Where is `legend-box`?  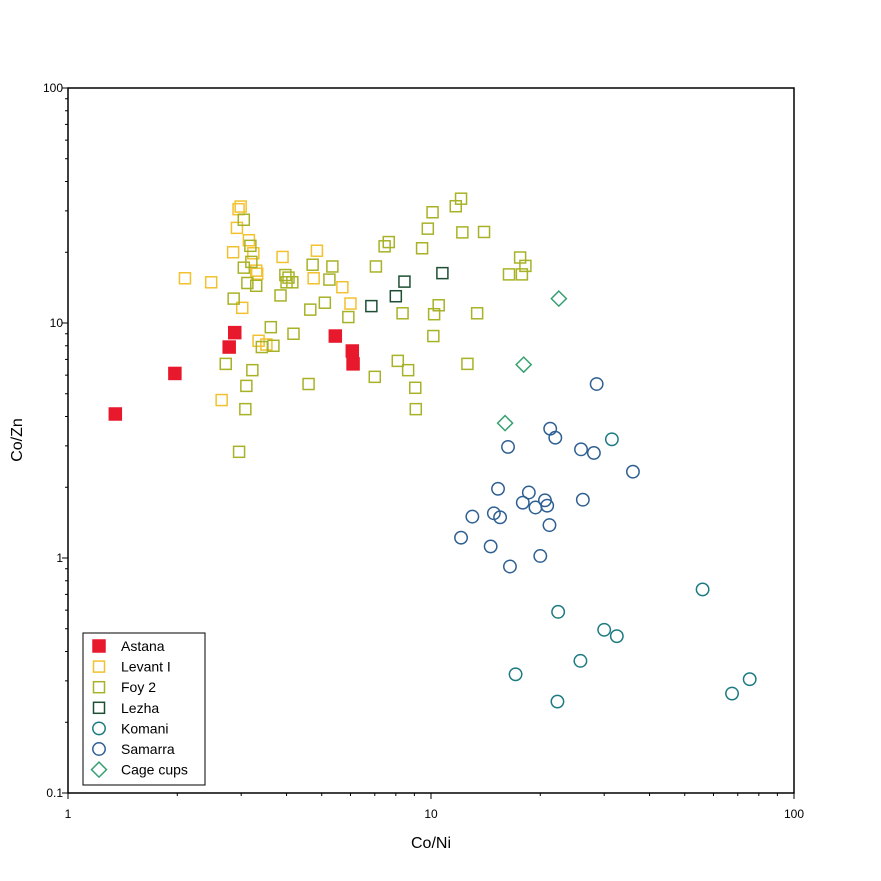
legend-box is located at coordinates (144, 709).